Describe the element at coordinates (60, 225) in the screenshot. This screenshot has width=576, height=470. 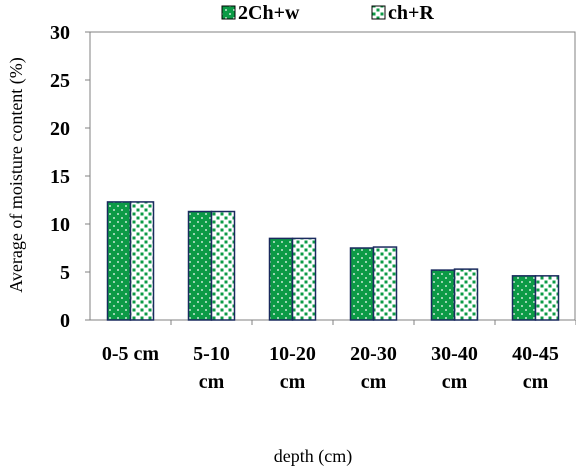
I see `y-tick-label: 10` at that location.